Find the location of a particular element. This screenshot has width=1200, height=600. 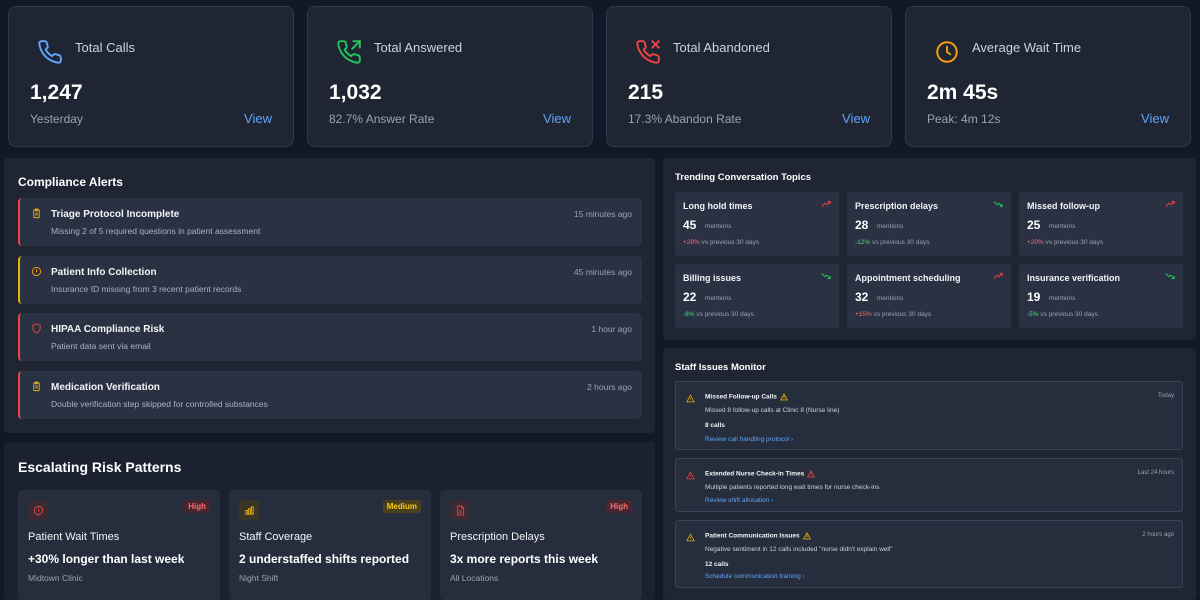

issue-title-text: Patient Communication Issues is located at coordinates (752, 536).